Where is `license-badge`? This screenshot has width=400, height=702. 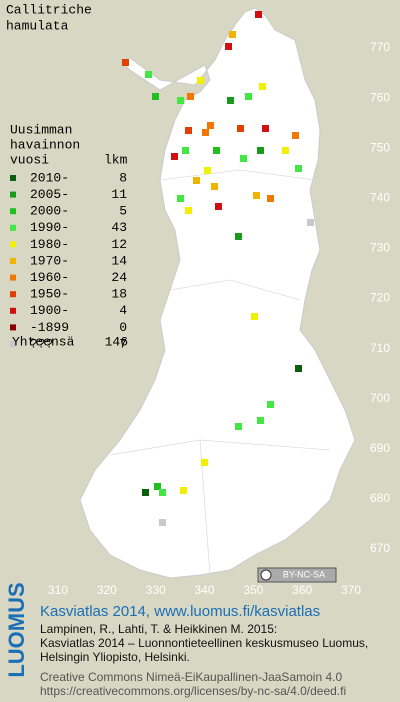
license-badge is located at coordinates (297, 575).